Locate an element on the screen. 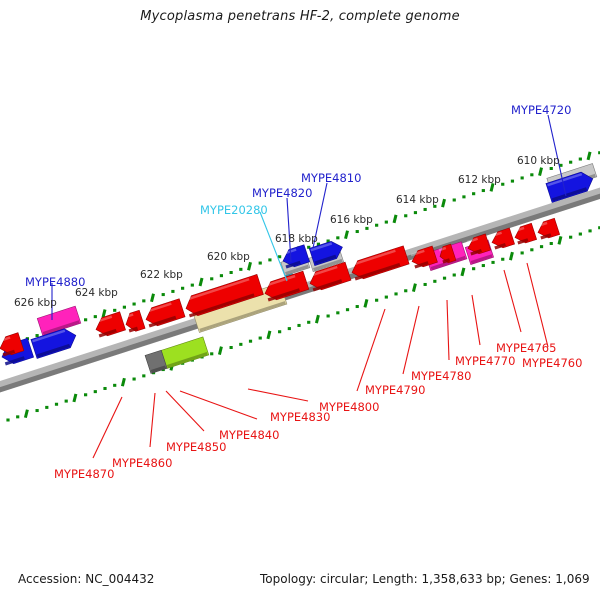 The height and width of the screenshot is (600, 600). gene-label-mype4810: MYPE4810 is located at coordinates (331, 178).